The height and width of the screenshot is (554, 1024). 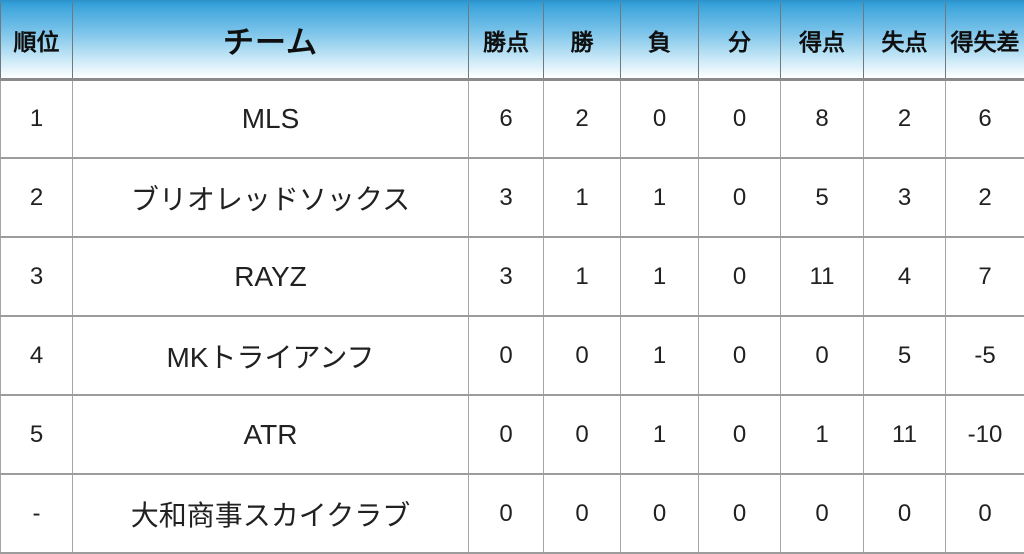 I want to click on header-row: 順位 チーム 勝点 勝 負 分 得点 失点 得失差, so click(x=512, y=40).